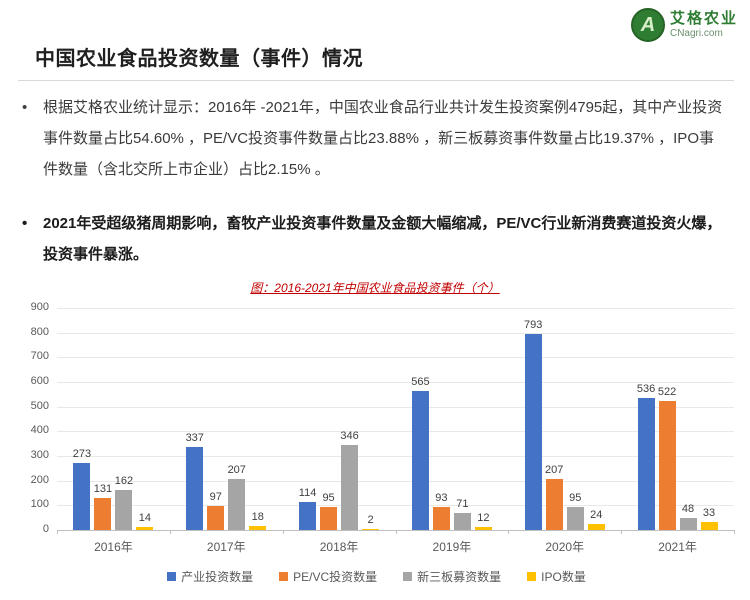 The height and width of the screenshot is (600, 750). What do you see at coordinates (646, 388) in the screenshot?
I see `bar-value-label: 536` at bounding box center [646, 388].